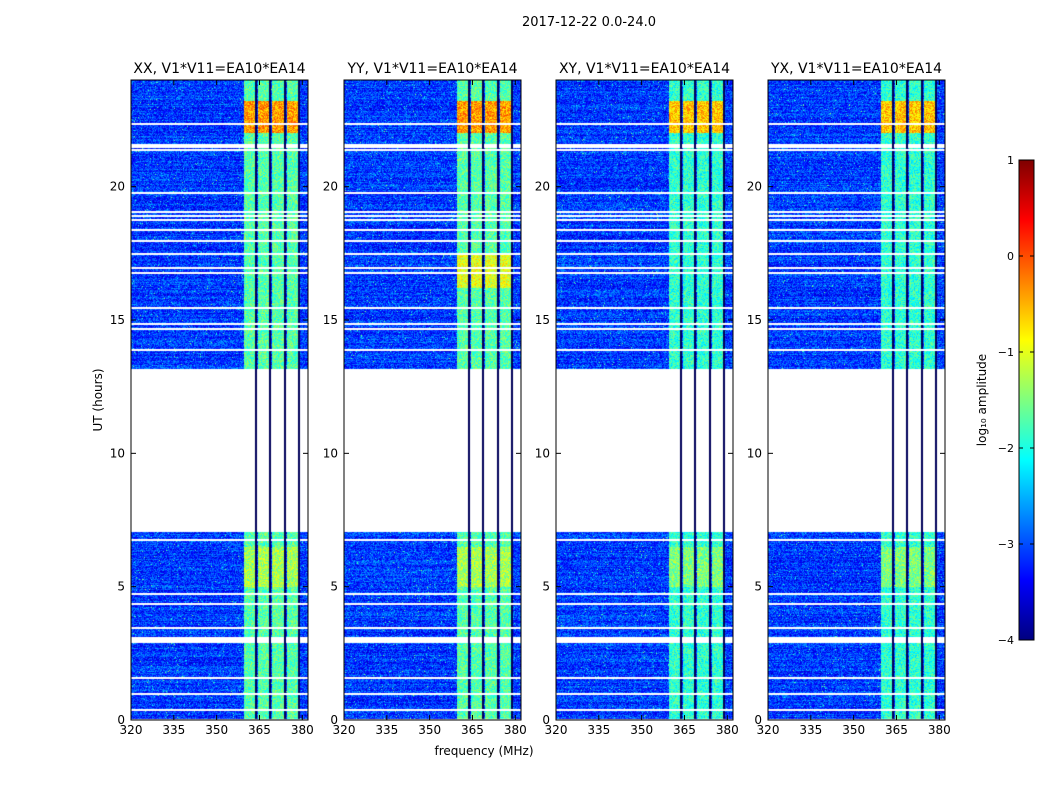 The width and height of the screenshot is (1050, 800). I want to click on colorbar-gradient, so click(1026, 400).